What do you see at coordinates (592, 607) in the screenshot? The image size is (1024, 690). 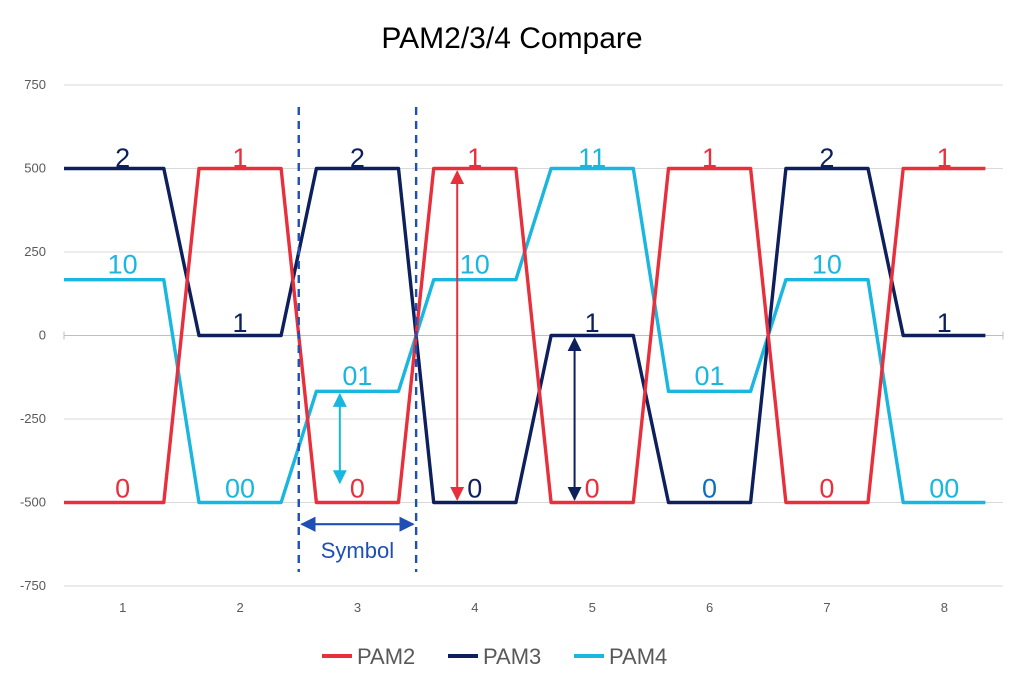 I see `x-tick-label: 5` at bounding box center [592, 607].